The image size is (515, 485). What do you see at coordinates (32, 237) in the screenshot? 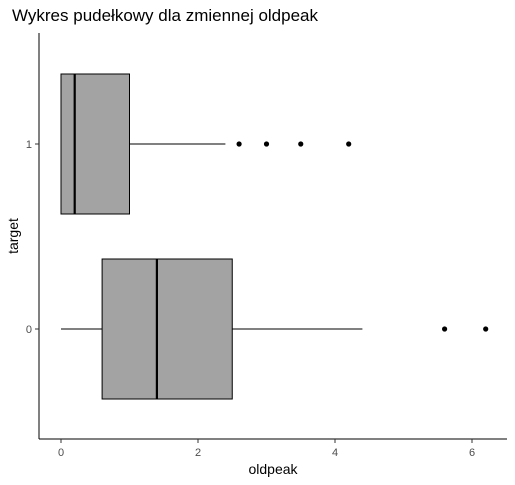
I see `y-axis-ticks: 01` at bounding box center [32, 237].